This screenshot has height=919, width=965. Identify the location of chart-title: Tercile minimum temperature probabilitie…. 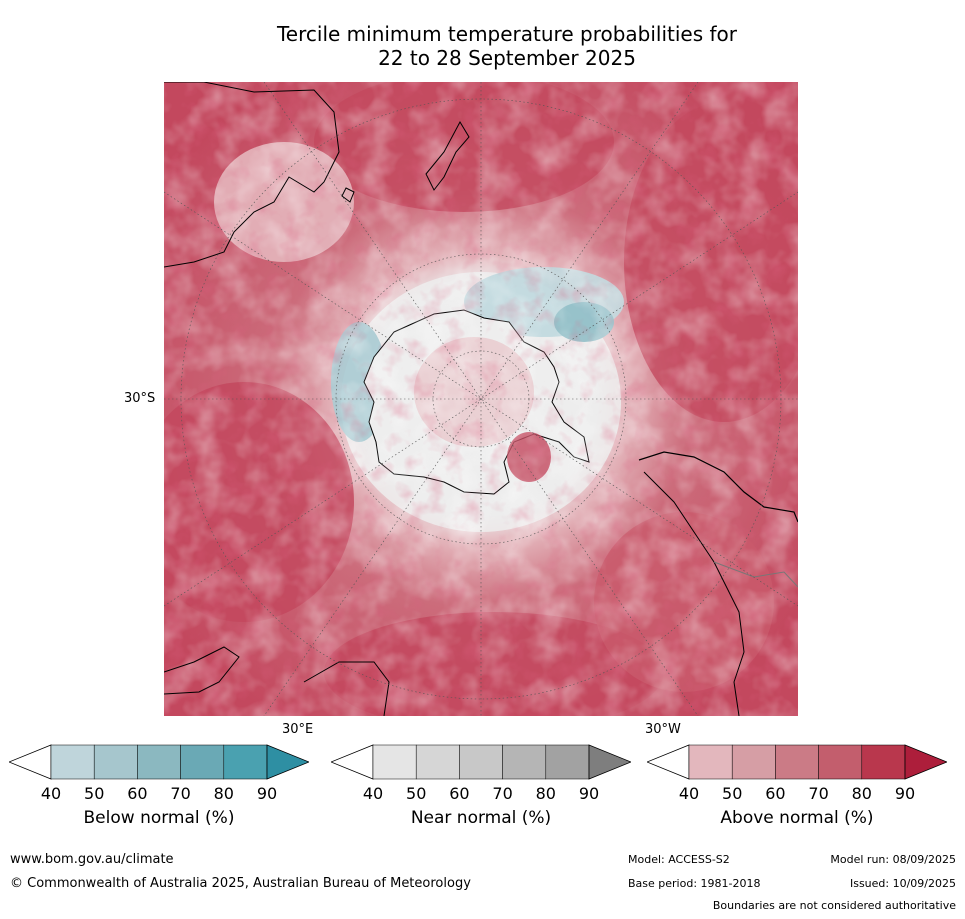
(482, 46).